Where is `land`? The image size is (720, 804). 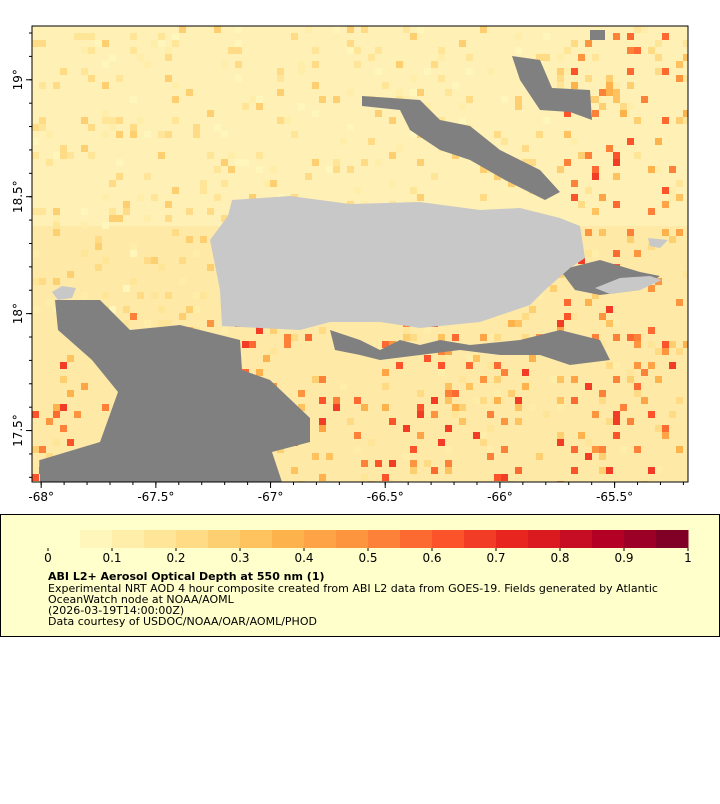 land is located at coordinates (360, 263).